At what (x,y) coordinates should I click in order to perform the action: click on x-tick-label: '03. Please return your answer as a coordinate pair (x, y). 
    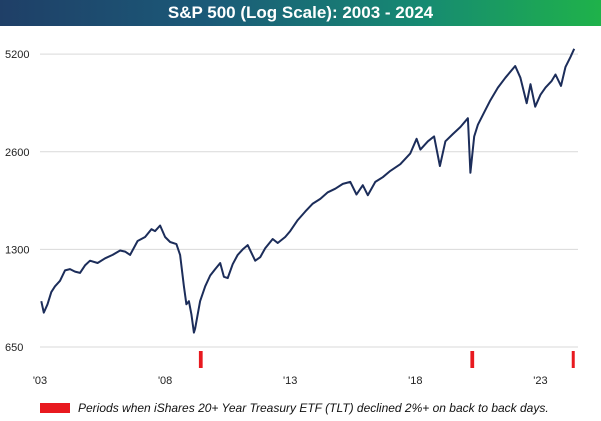
    Looking at the image, I should click on (40, 381).